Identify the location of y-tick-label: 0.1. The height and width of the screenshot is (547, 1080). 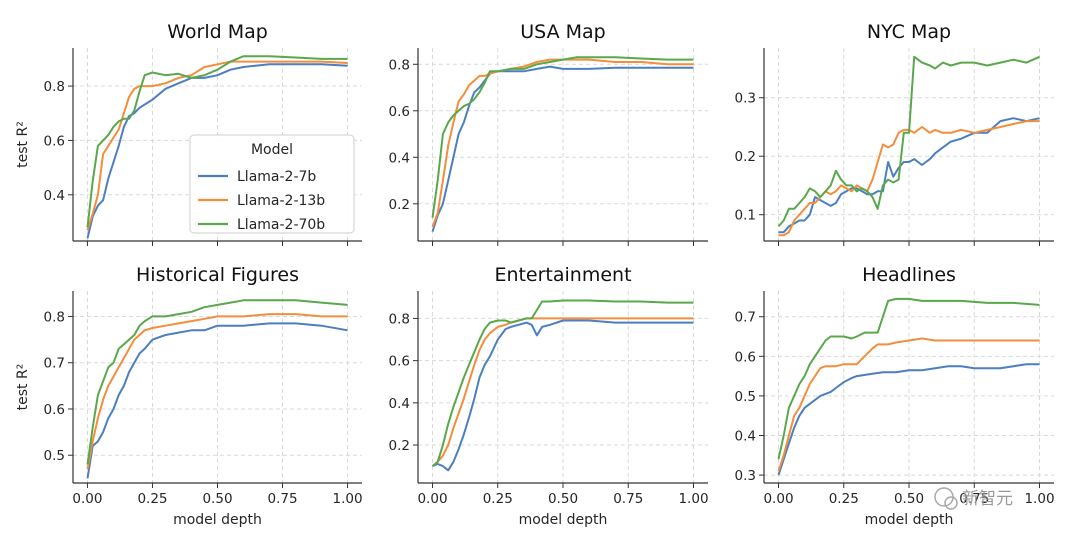
(745, 216).